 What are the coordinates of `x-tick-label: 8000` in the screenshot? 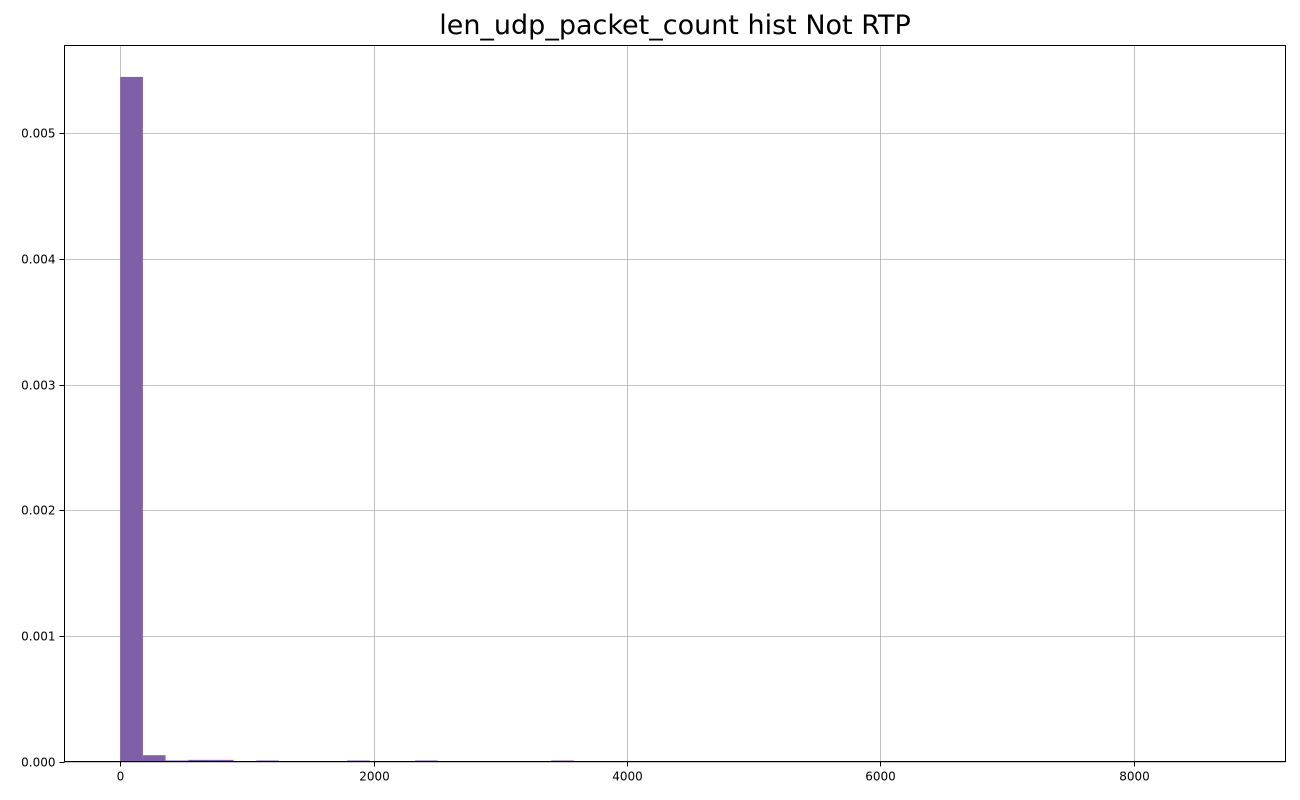 It's located at (1134, 777).